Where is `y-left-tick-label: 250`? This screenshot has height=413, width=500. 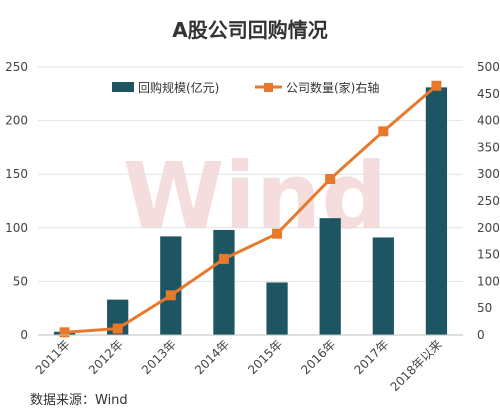 y-left-tick-label: 250 is located at coordinates (16, 67).